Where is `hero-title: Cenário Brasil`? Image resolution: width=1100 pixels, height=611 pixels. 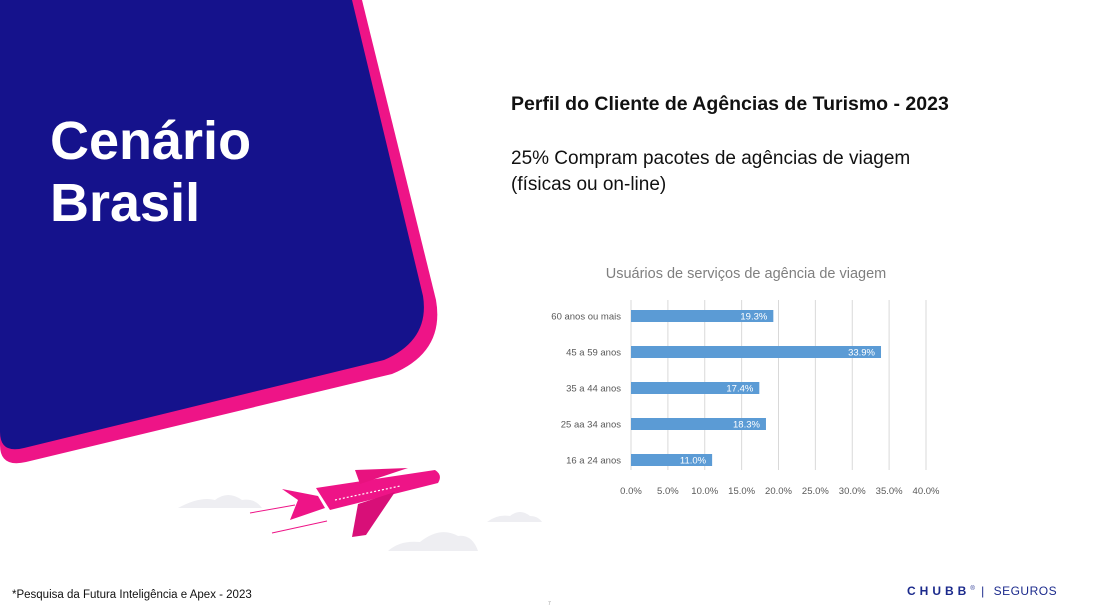 hero-title: Cenário Brasil is located at coordinates (150, 172).